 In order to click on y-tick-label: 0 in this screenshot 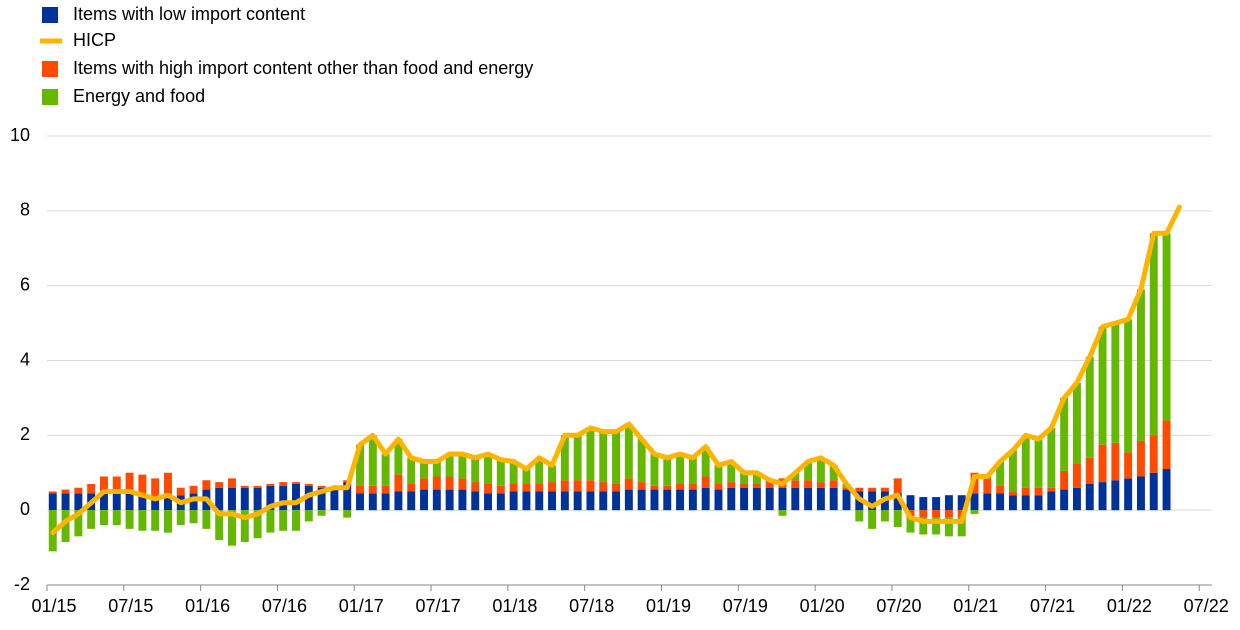, I will do `click(25, 509)`.